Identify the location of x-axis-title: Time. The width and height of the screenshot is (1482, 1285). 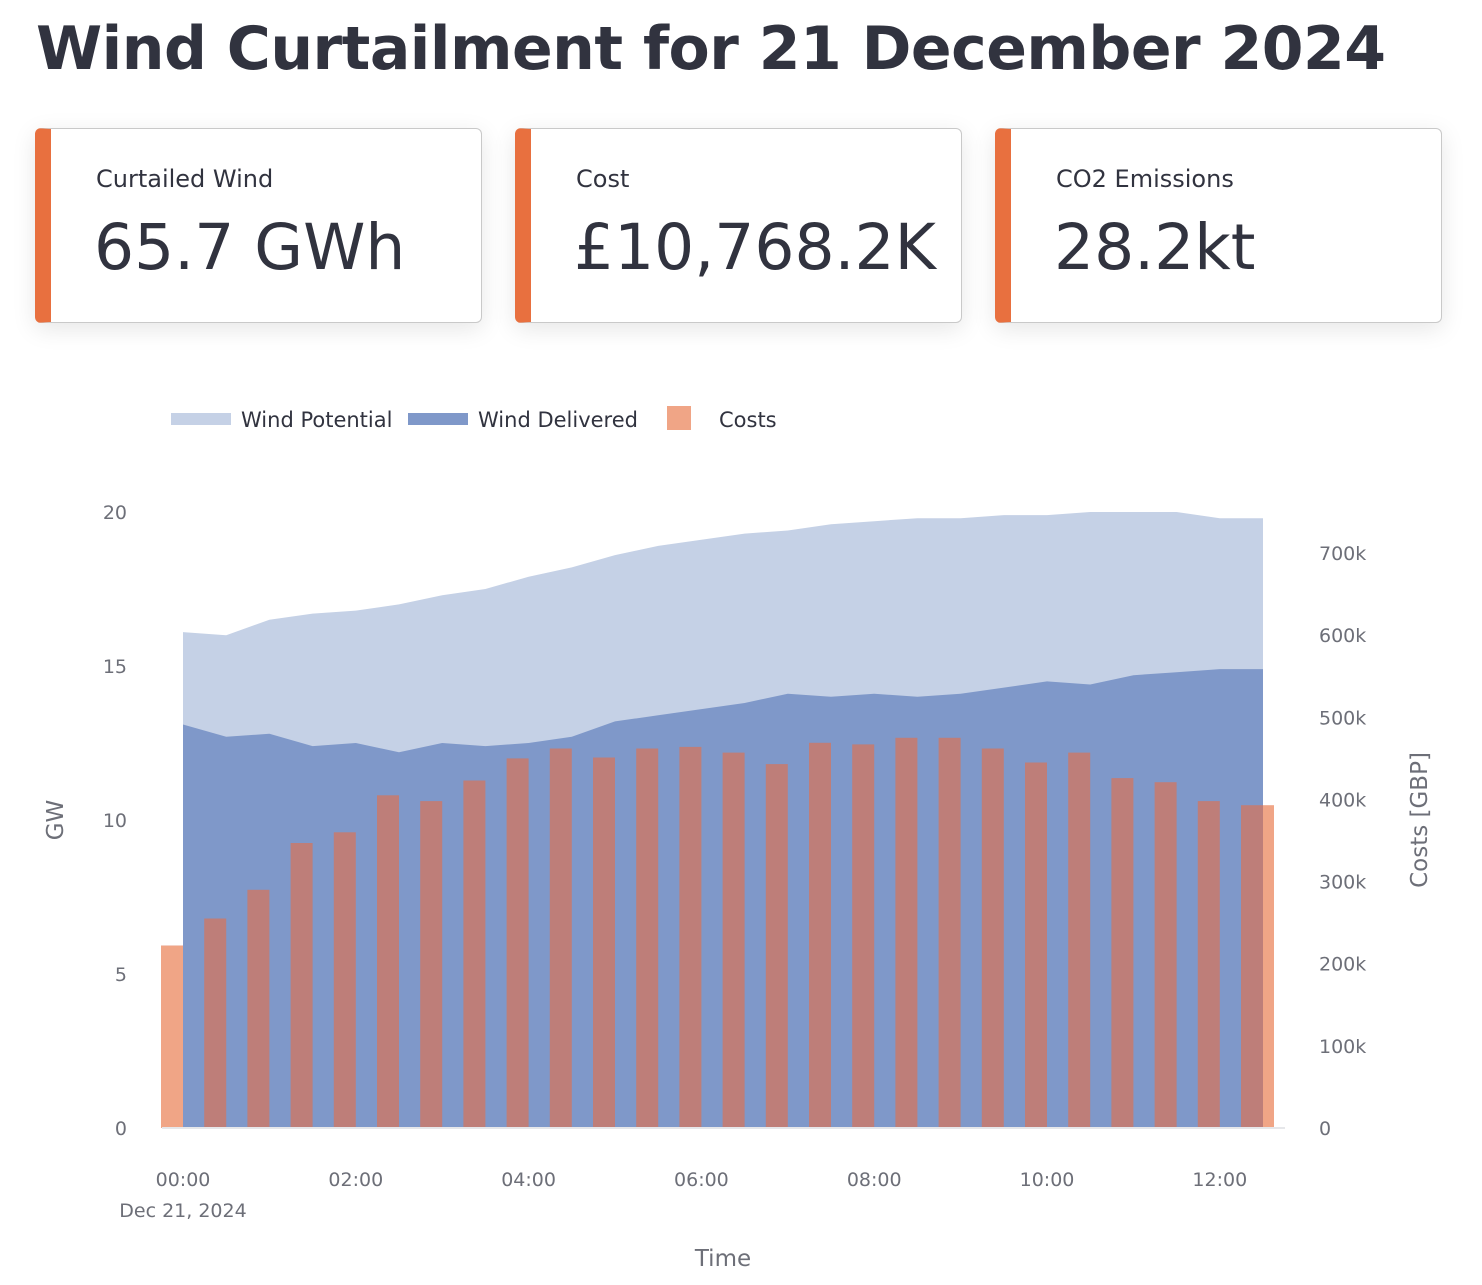
(722, 1259).